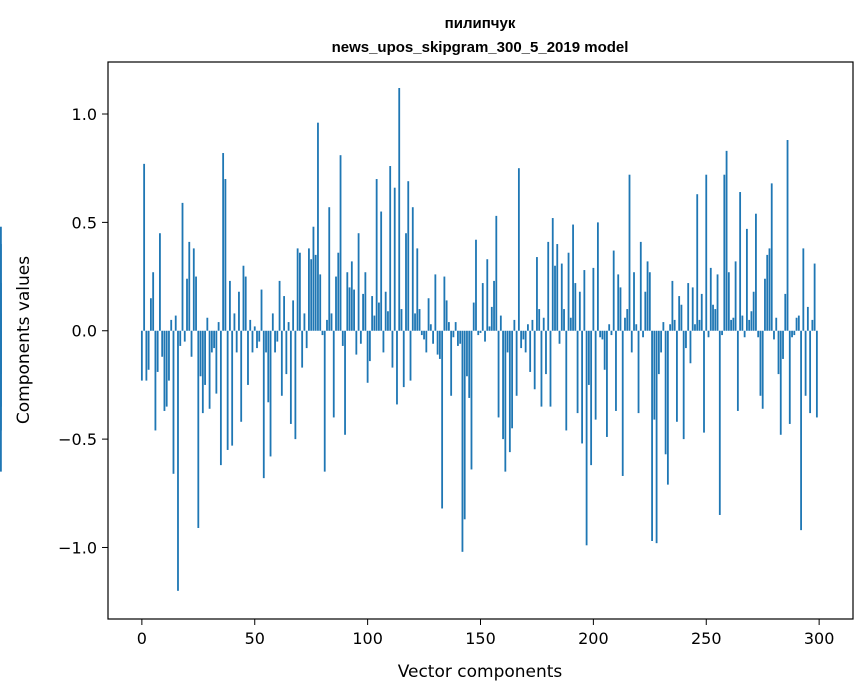  What do you see at coordinates (480, 638) in the screenshot?
I see `x-tick-label: 150` at bounding box center [480, 638].